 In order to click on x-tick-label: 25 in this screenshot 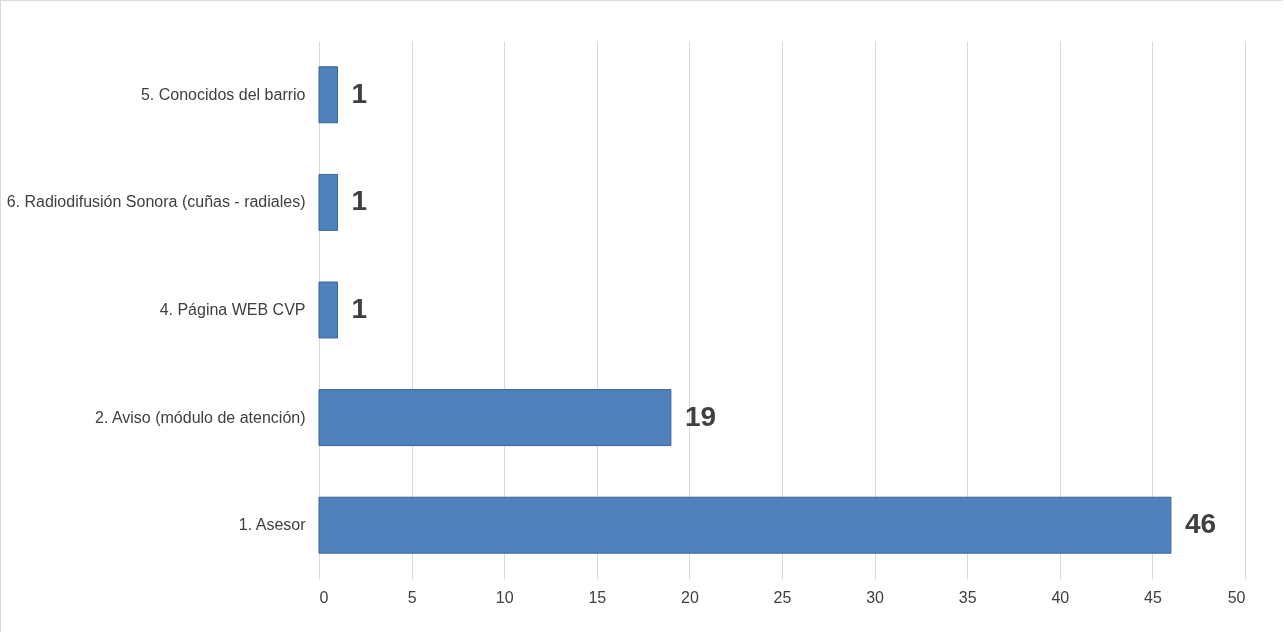, I will do `click(782, 597)`.